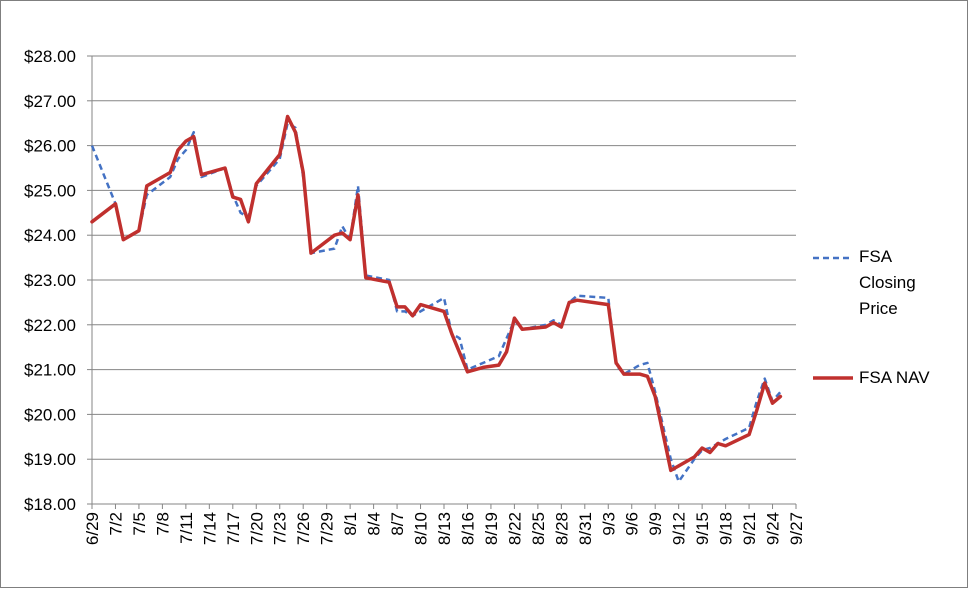  Describe the element at coordinates (444, 528) in the screenshot. I see `x-tick-label: 8/13` at that location.